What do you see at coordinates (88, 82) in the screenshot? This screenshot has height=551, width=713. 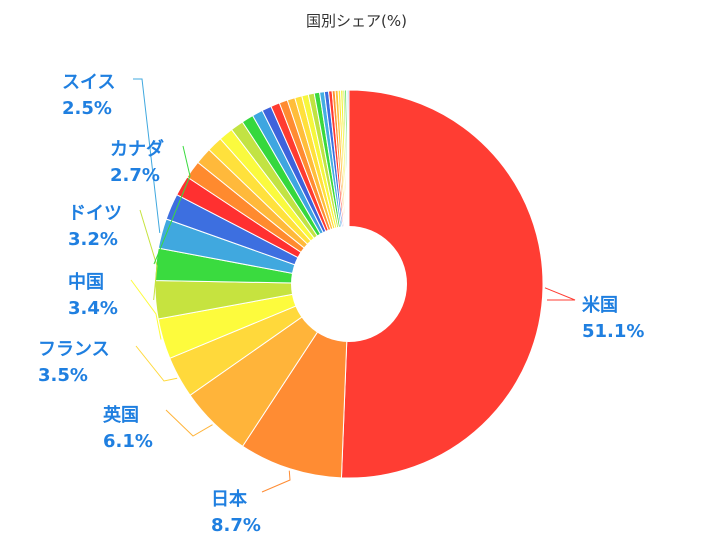 I see `slice-label-name: スイス` at bounding box center [88, 82].